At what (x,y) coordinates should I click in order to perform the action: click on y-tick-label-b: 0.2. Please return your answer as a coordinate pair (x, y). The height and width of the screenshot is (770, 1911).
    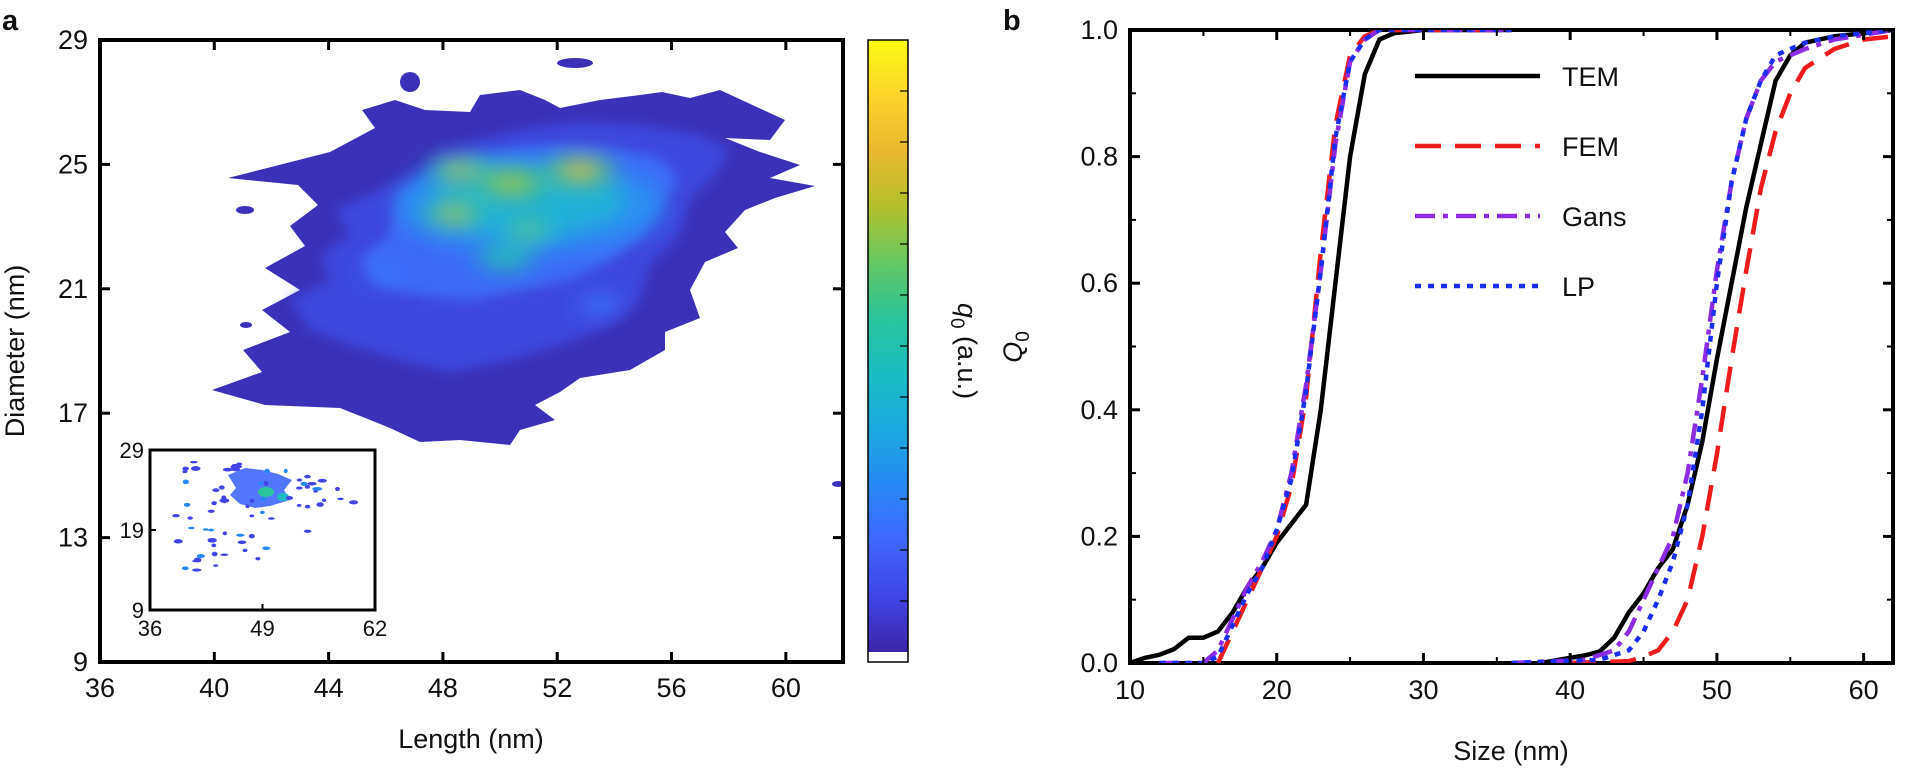
    Looking at the image, I should click on (1099, 536).